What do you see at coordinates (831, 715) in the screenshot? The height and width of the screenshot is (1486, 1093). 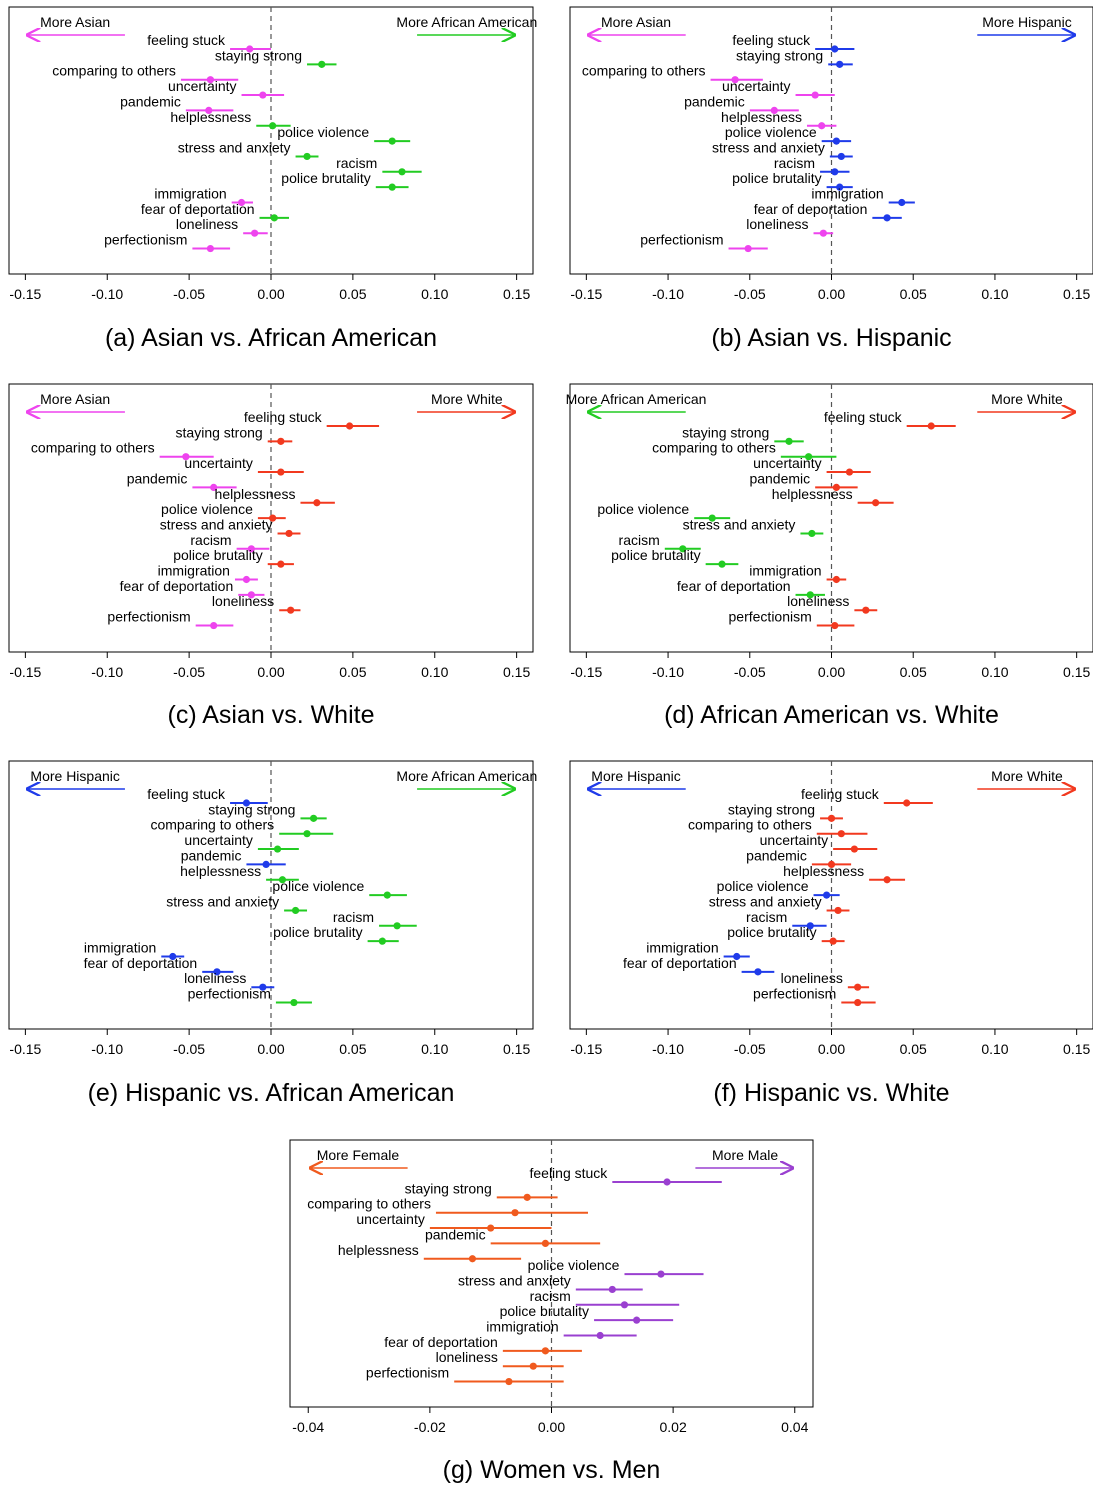 I see `panel-caption: (d) African American vs. White` at bounding box center [831, 715].